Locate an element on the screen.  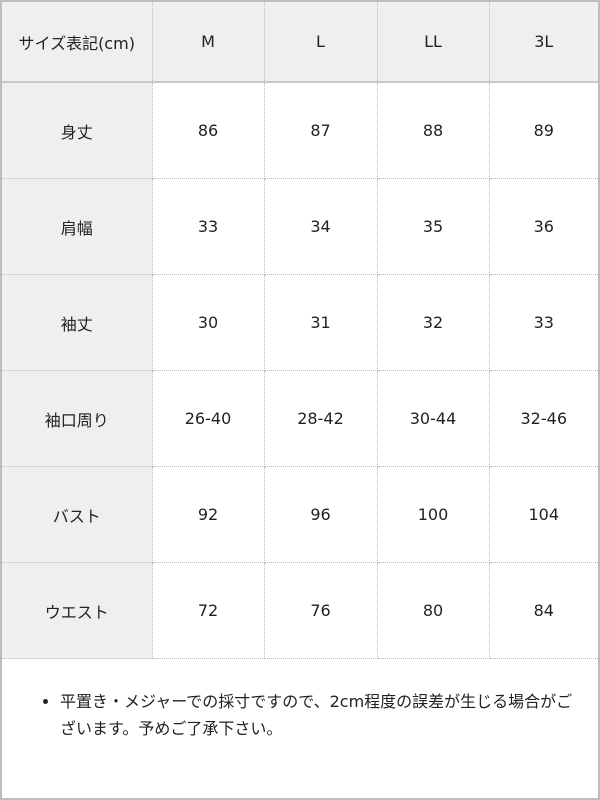
table-row: ウエスト 72 76 80 84 is located at coordinates (300, 610).